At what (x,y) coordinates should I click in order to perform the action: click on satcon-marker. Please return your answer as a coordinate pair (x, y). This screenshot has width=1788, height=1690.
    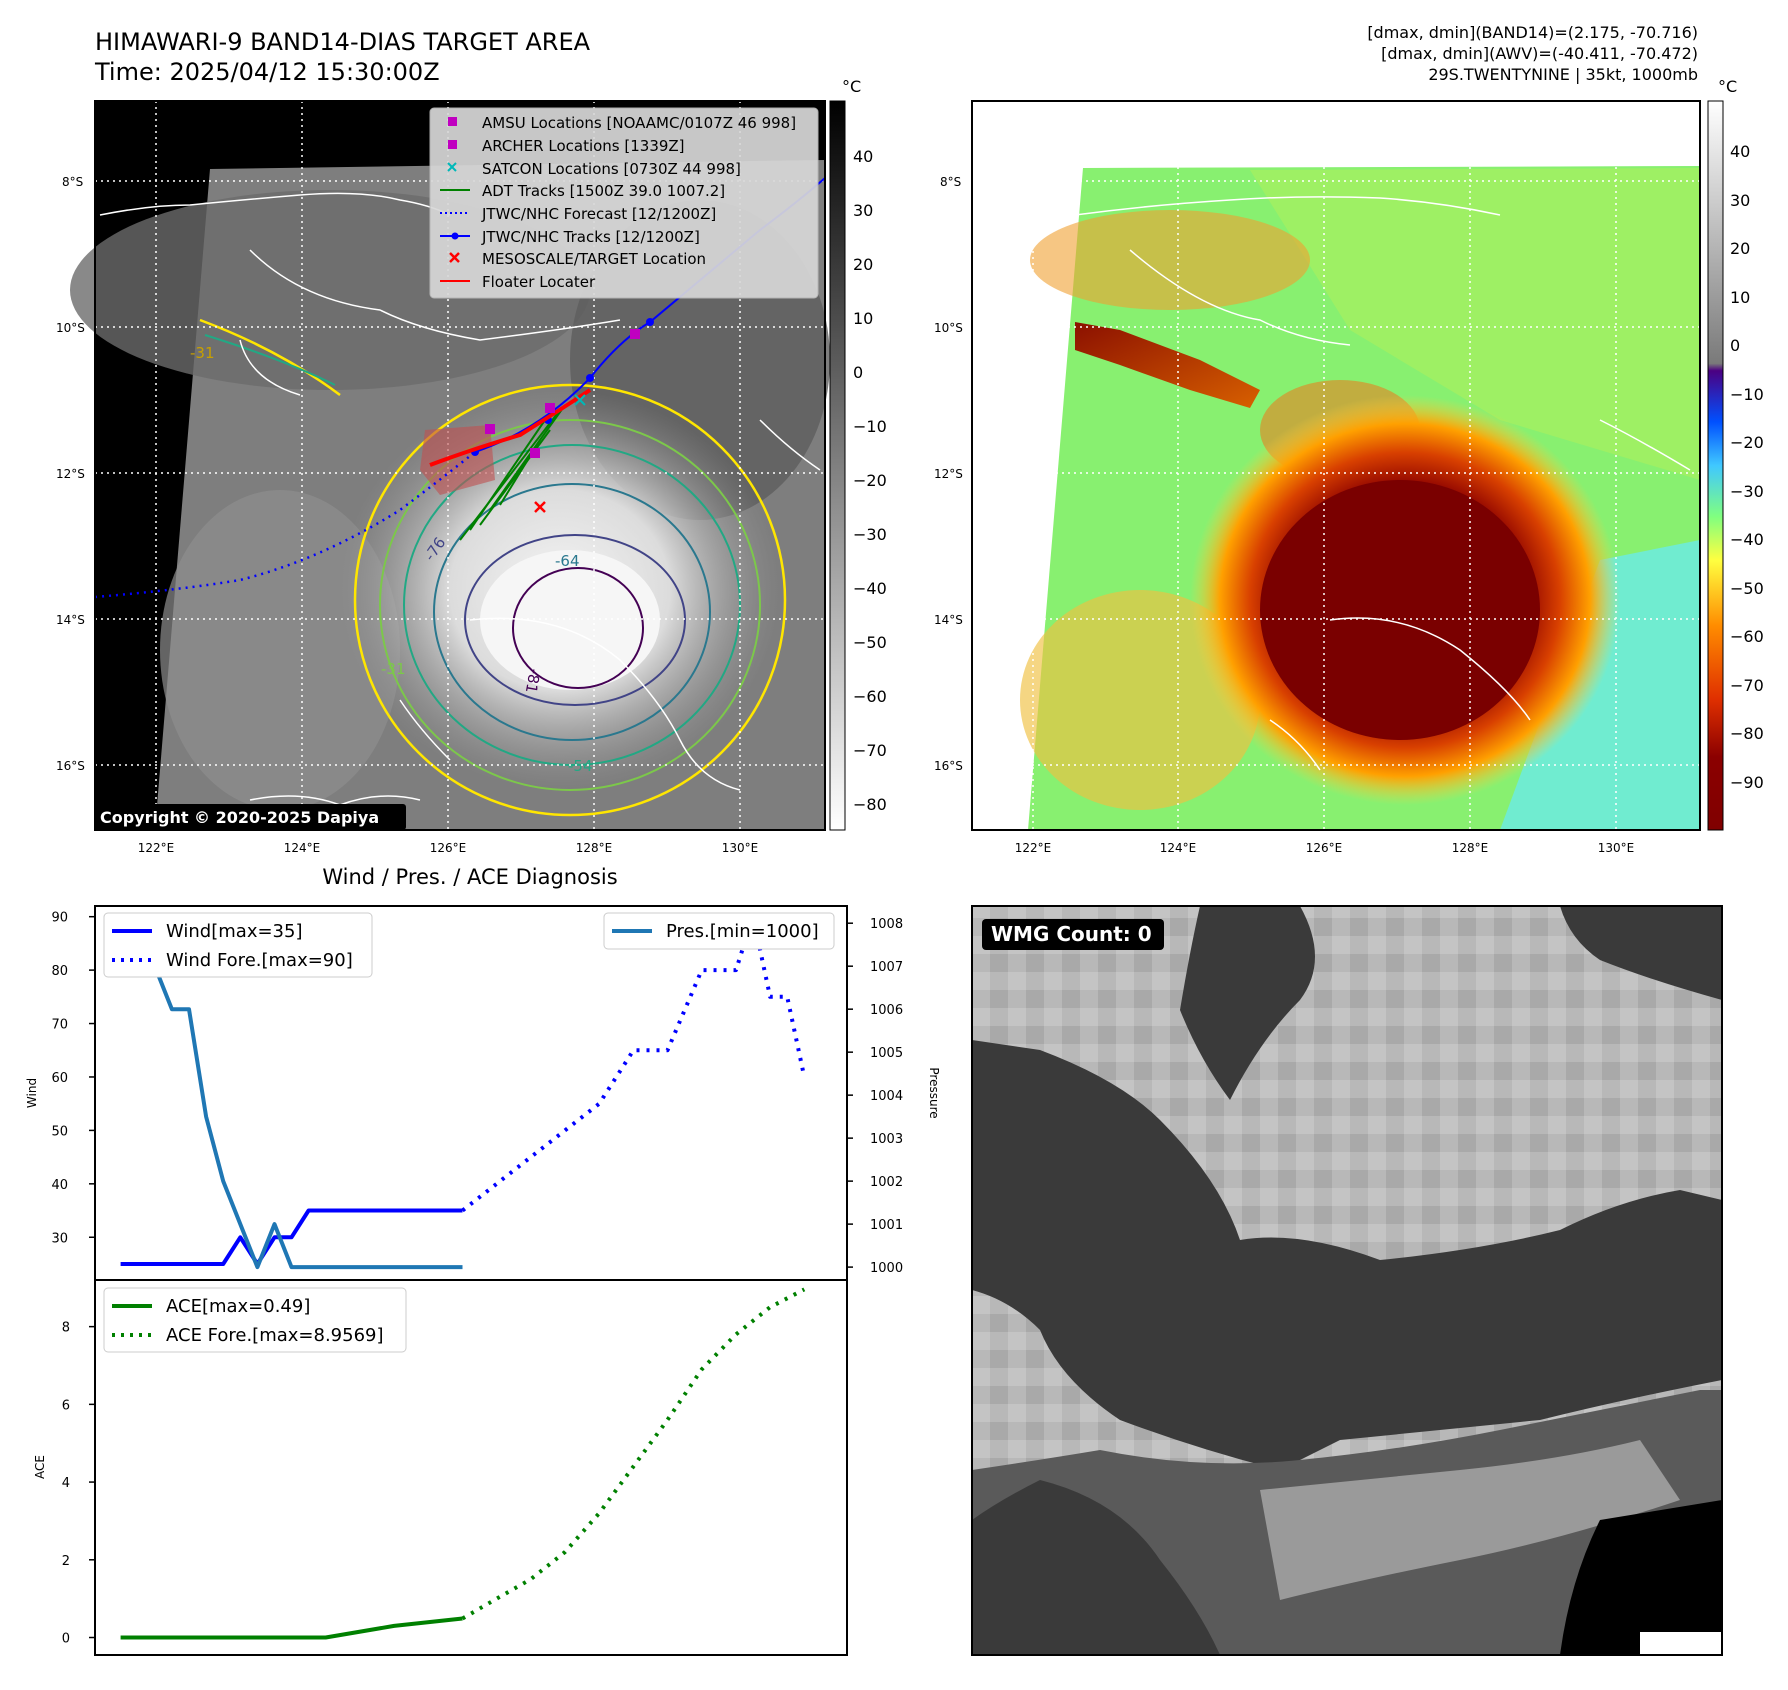
    Looking at the image, I should click on (580, 400).